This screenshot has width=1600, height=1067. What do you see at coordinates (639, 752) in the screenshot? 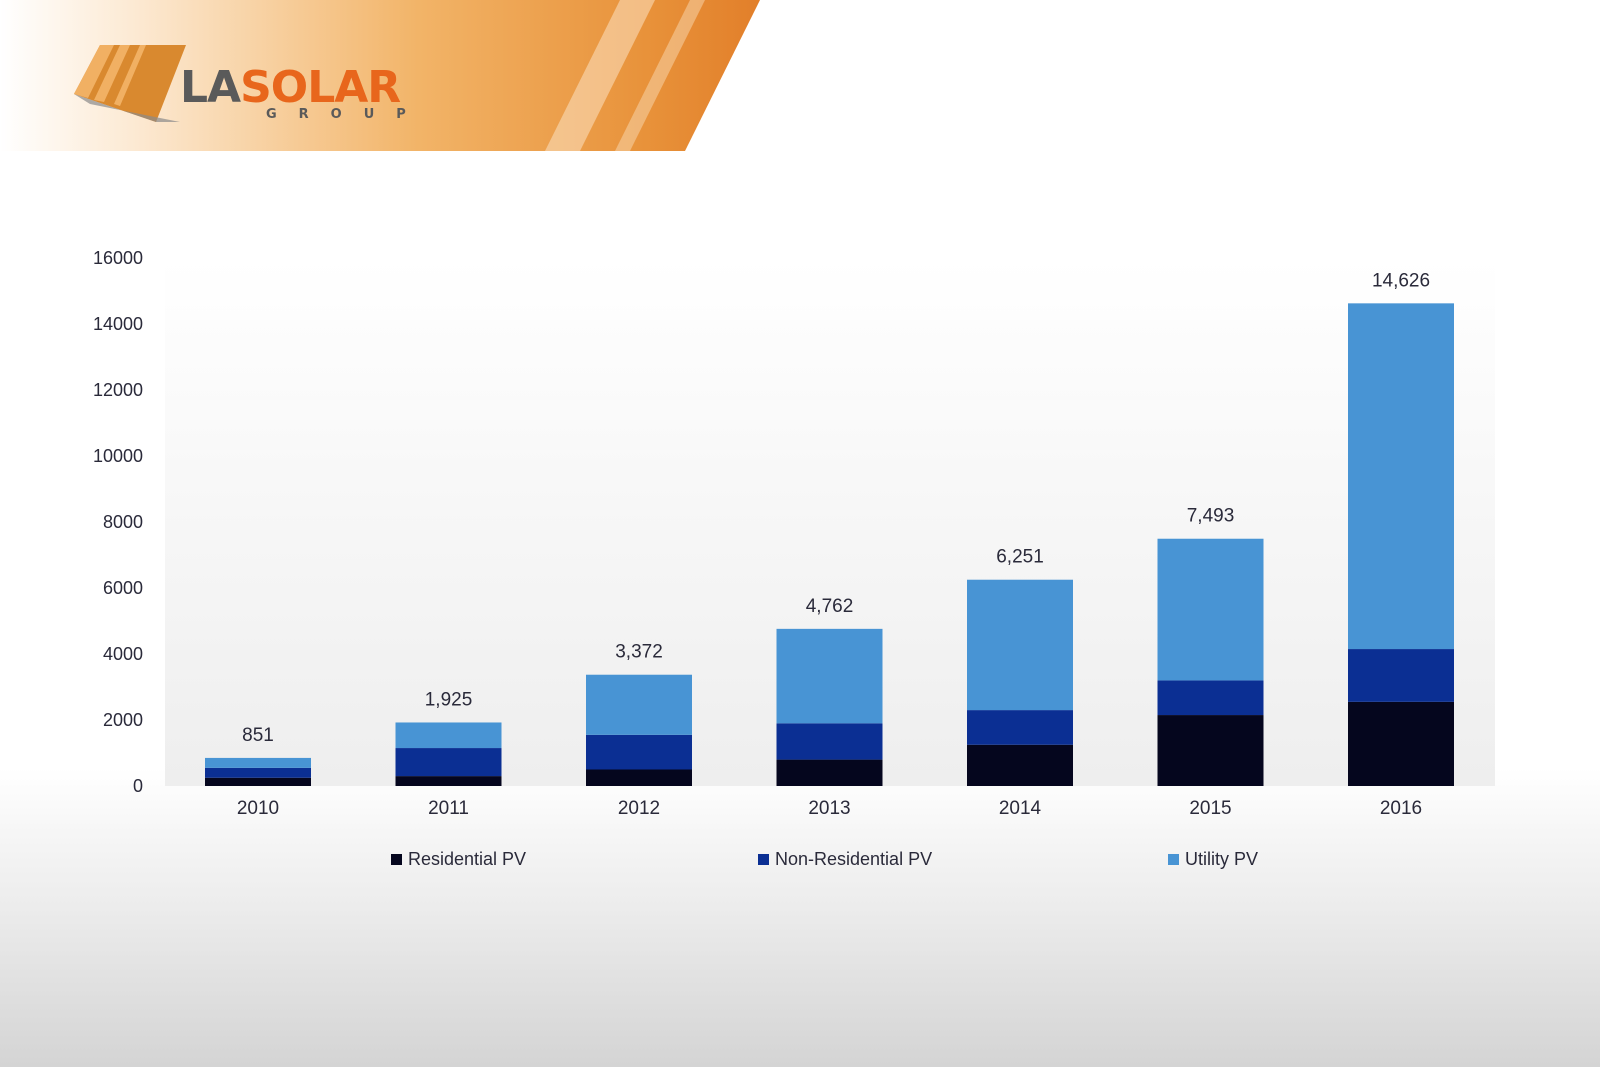
I see `bar-segment-non-residential-2012` at bounding box center [639, 752].